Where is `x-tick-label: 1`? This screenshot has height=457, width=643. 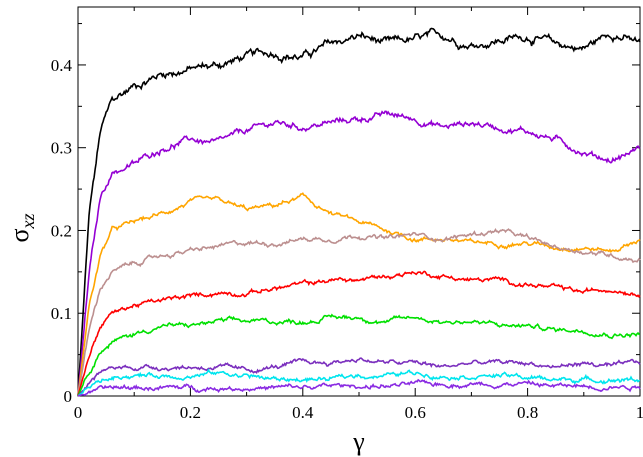 x-tick-label: 1 is located at coordinates (639, 412).